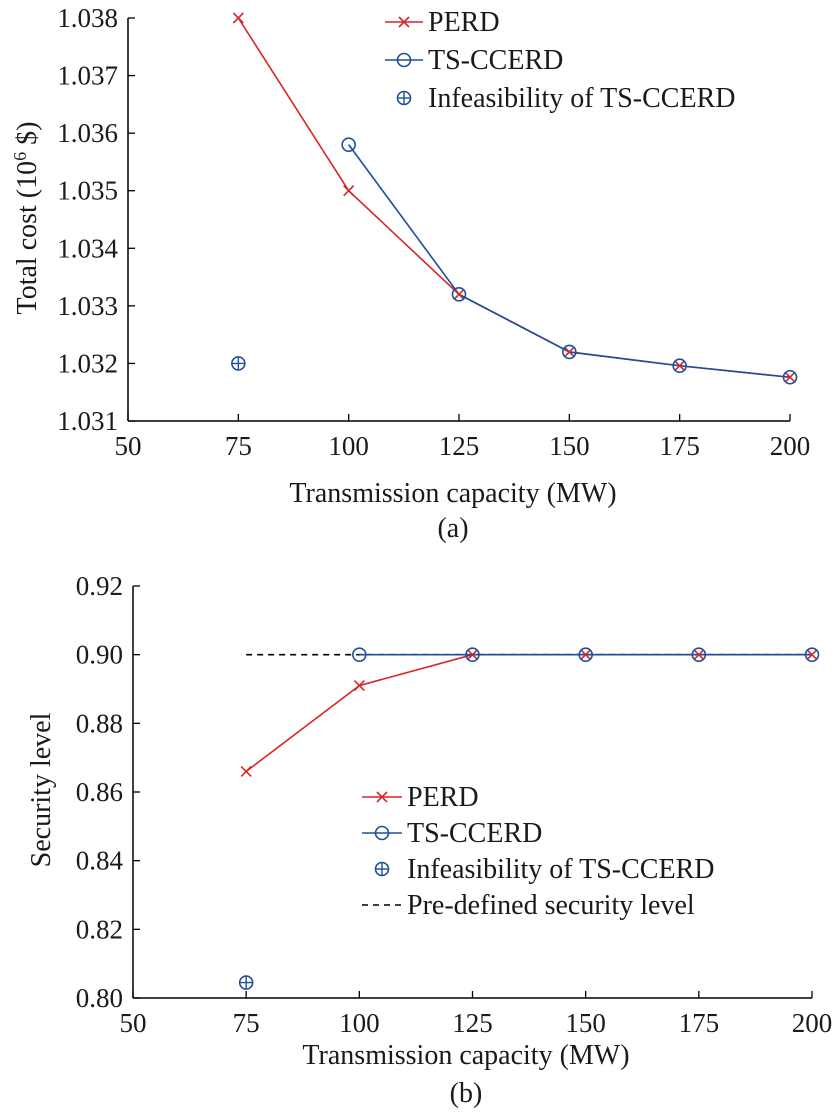  What do you see at coordinates (99, 998) in the screenshot?
I see `y-tick-label: 0.80` at bounding box center [99, 998].